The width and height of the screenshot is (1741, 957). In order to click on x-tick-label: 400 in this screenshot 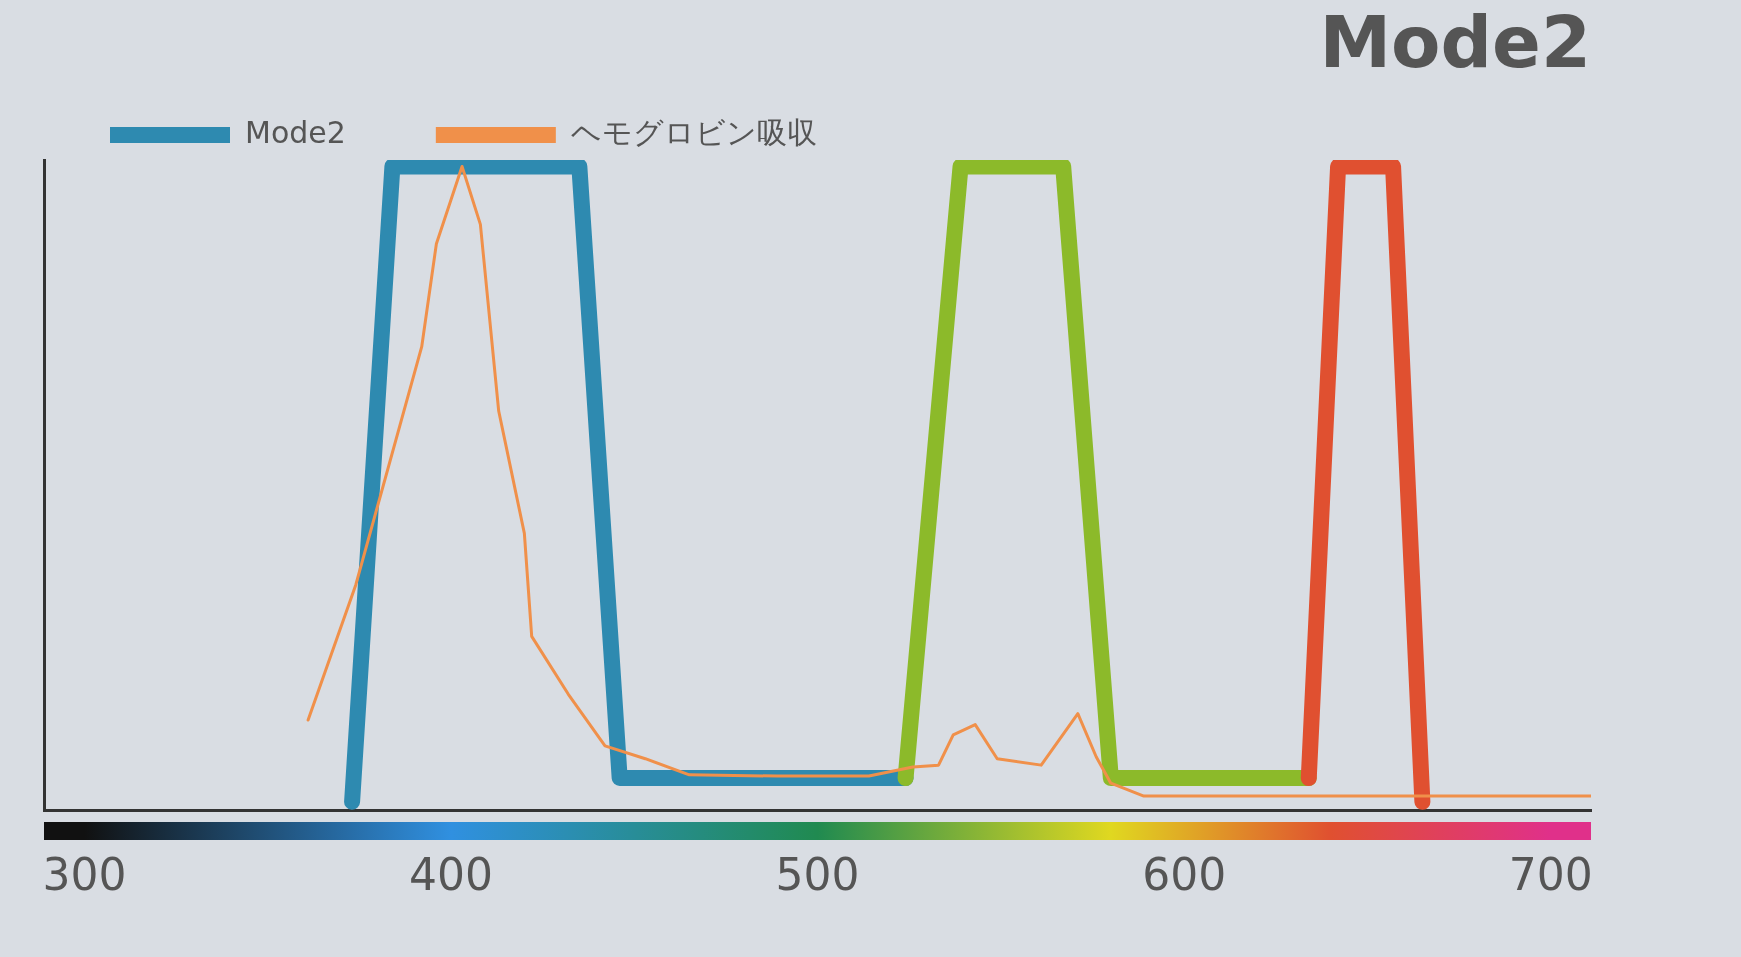, I will do `click(451, 875)`.